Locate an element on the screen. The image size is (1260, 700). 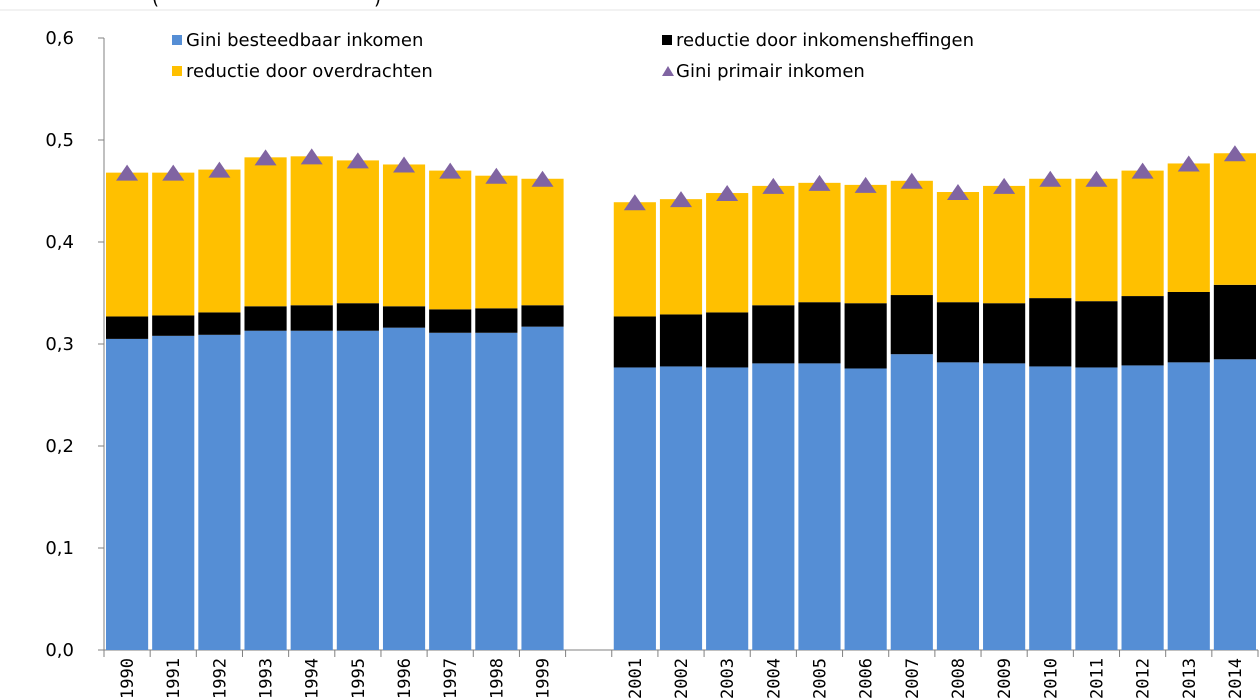
y-tick-label: 0,5 is located at coordinates (59, 140).